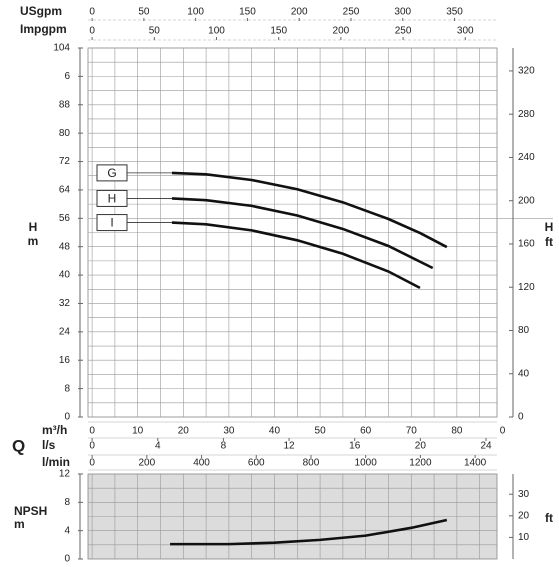  I want to click on y-tick-label: 104, so click(61, 48).